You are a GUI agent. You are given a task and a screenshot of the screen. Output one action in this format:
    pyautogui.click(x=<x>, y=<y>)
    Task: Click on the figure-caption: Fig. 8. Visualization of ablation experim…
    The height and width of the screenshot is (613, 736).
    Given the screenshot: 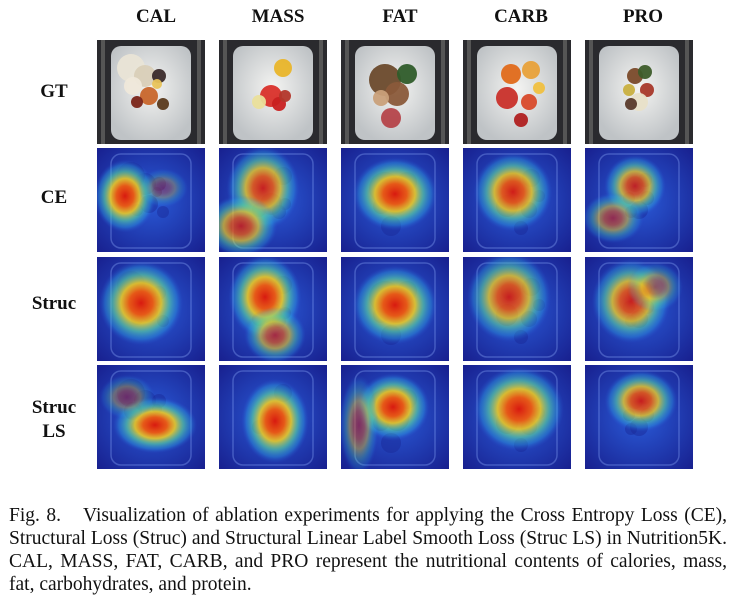 What is the action you would take?
    pyautogui.click(x=368, y=550)
    